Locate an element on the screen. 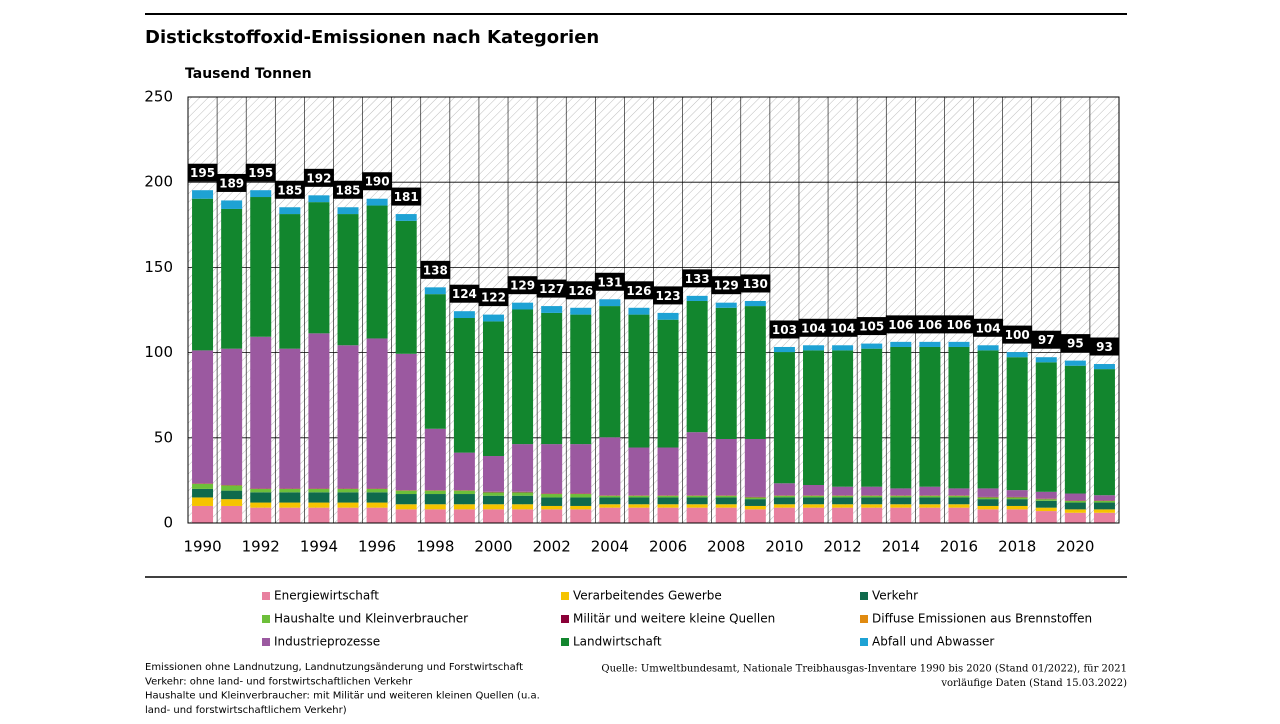 The width and height of the screenshot is (1280, 724). x-tick-label: 2020 is located at coordinates (1075, 547).